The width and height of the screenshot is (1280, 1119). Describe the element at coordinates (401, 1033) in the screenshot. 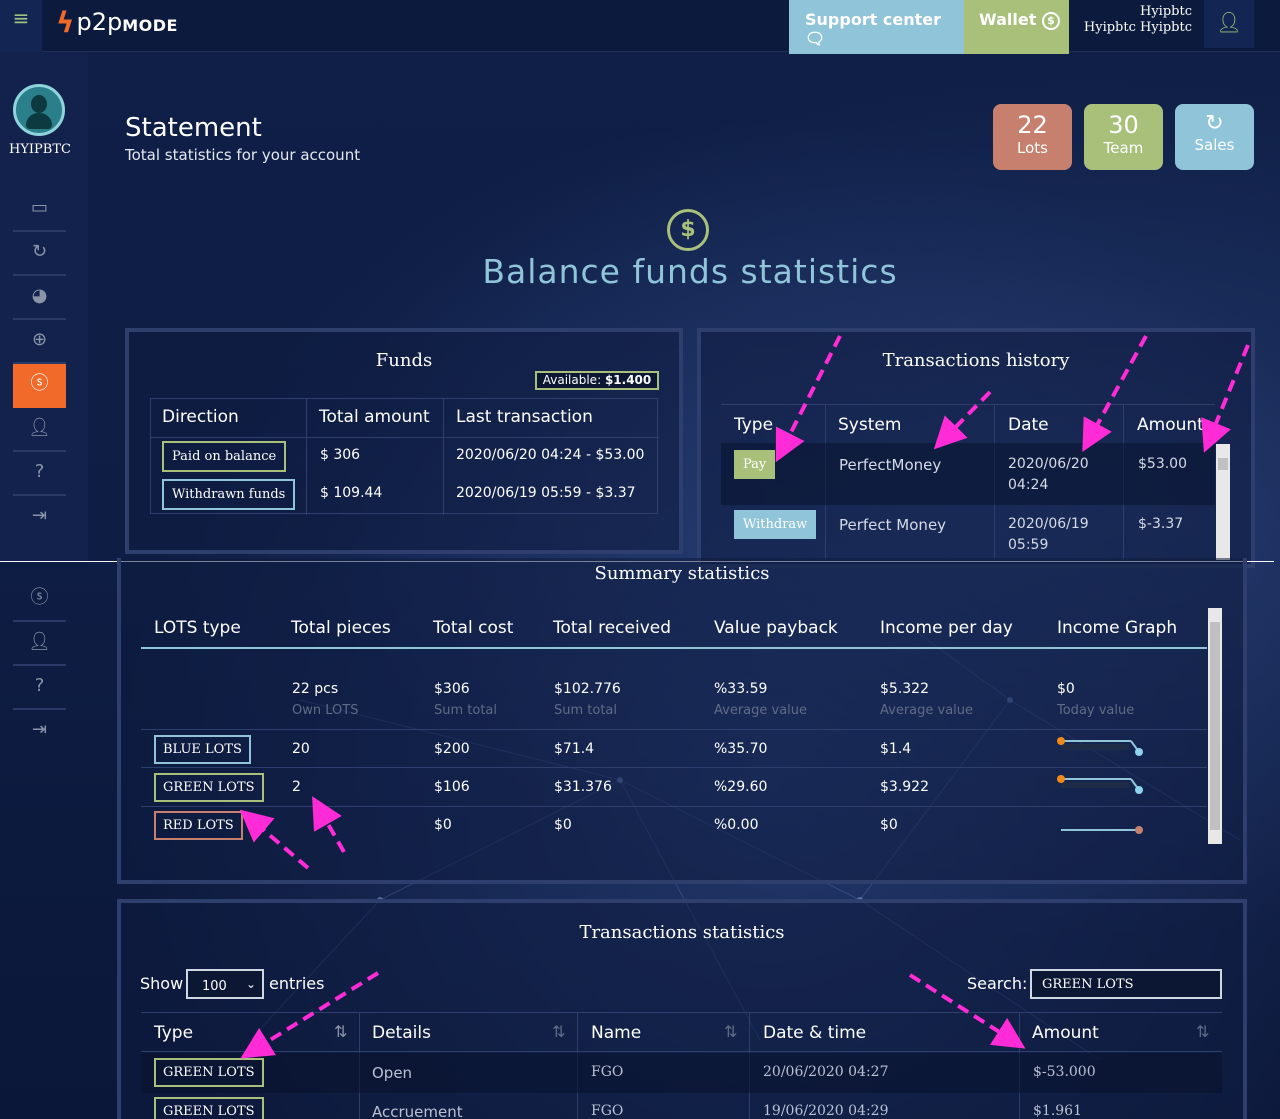

I see `tx-header-details: Details` at that location.